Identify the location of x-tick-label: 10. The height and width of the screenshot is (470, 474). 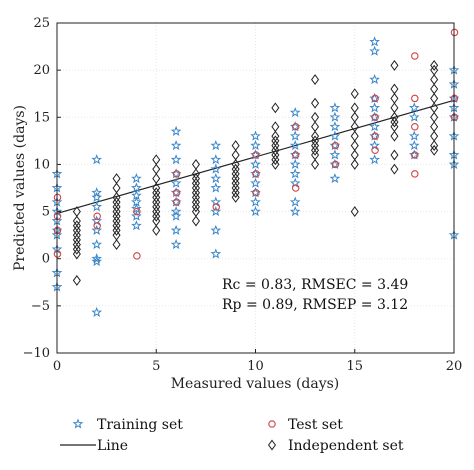
(255, 366).